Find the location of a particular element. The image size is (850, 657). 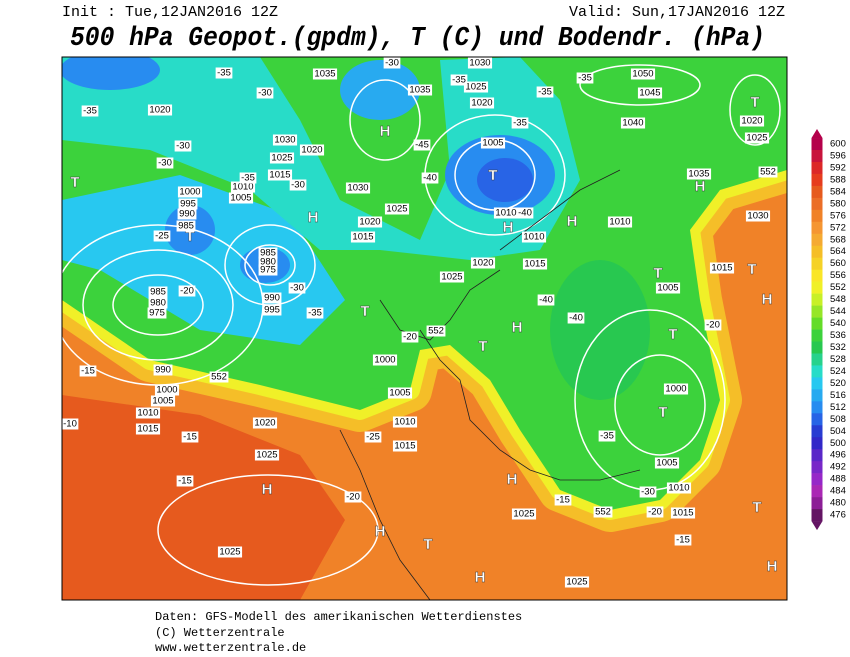

contour-label: 995 is located at coordinates (272, 310).